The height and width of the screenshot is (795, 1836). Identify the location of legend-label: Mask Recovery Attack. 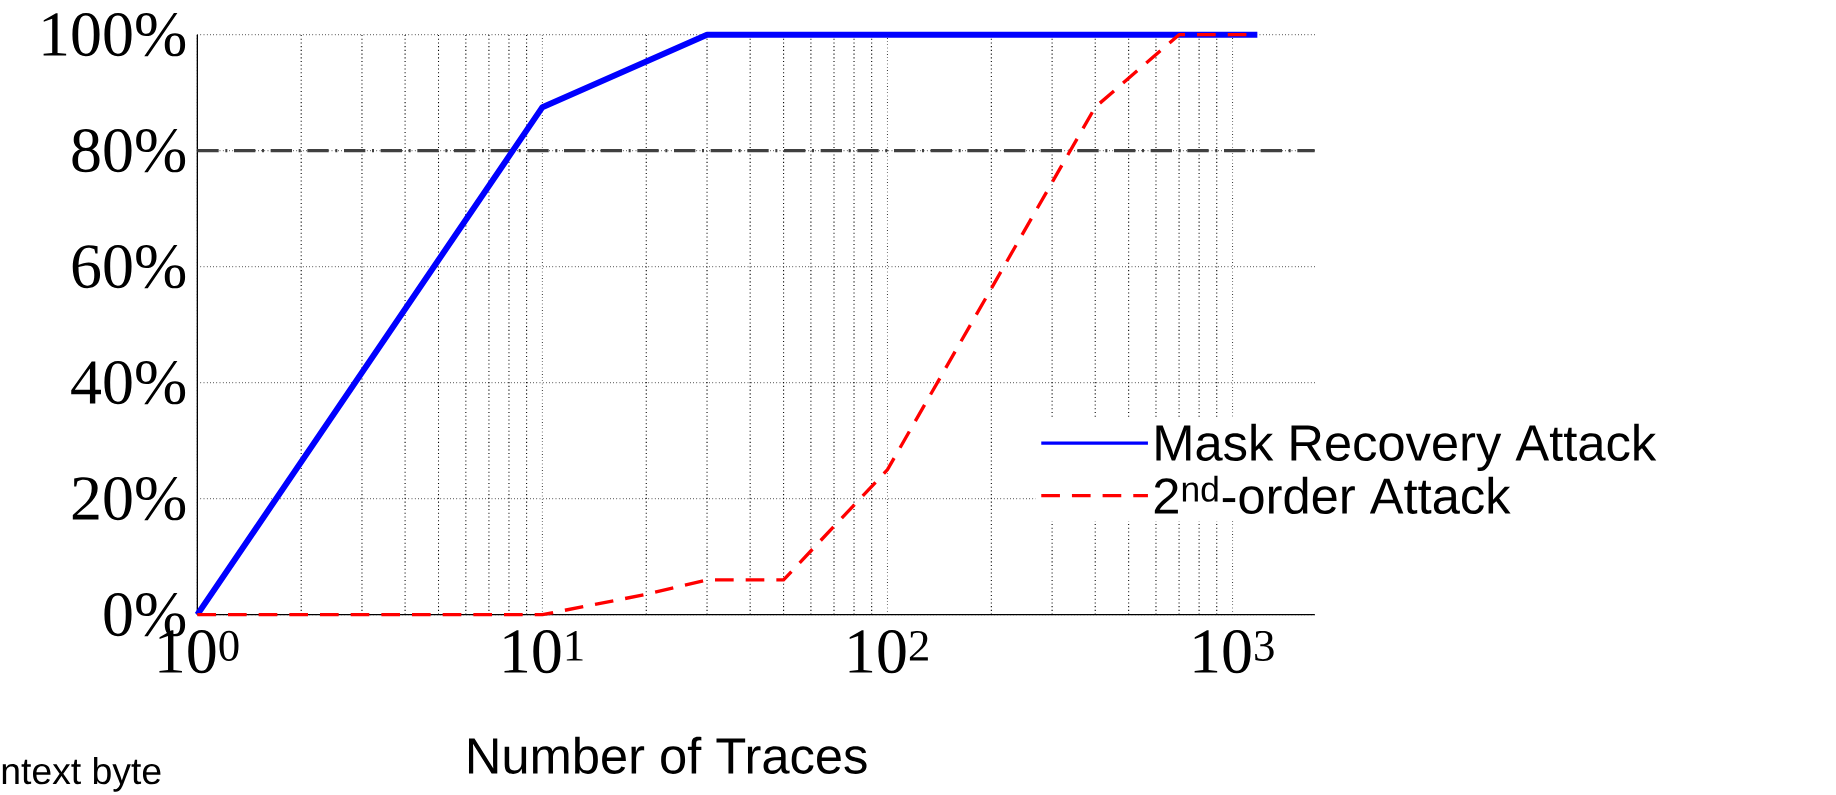
(1406, 447).